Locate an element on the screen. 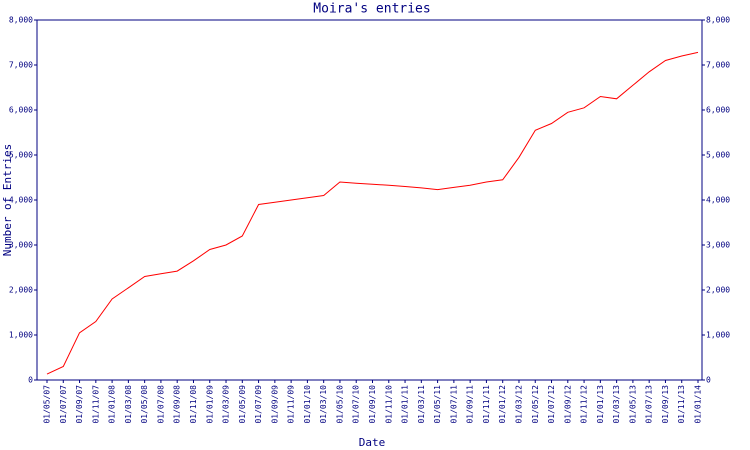  x-tick-label: 01/03/08 is located at coordinates (128, 404).